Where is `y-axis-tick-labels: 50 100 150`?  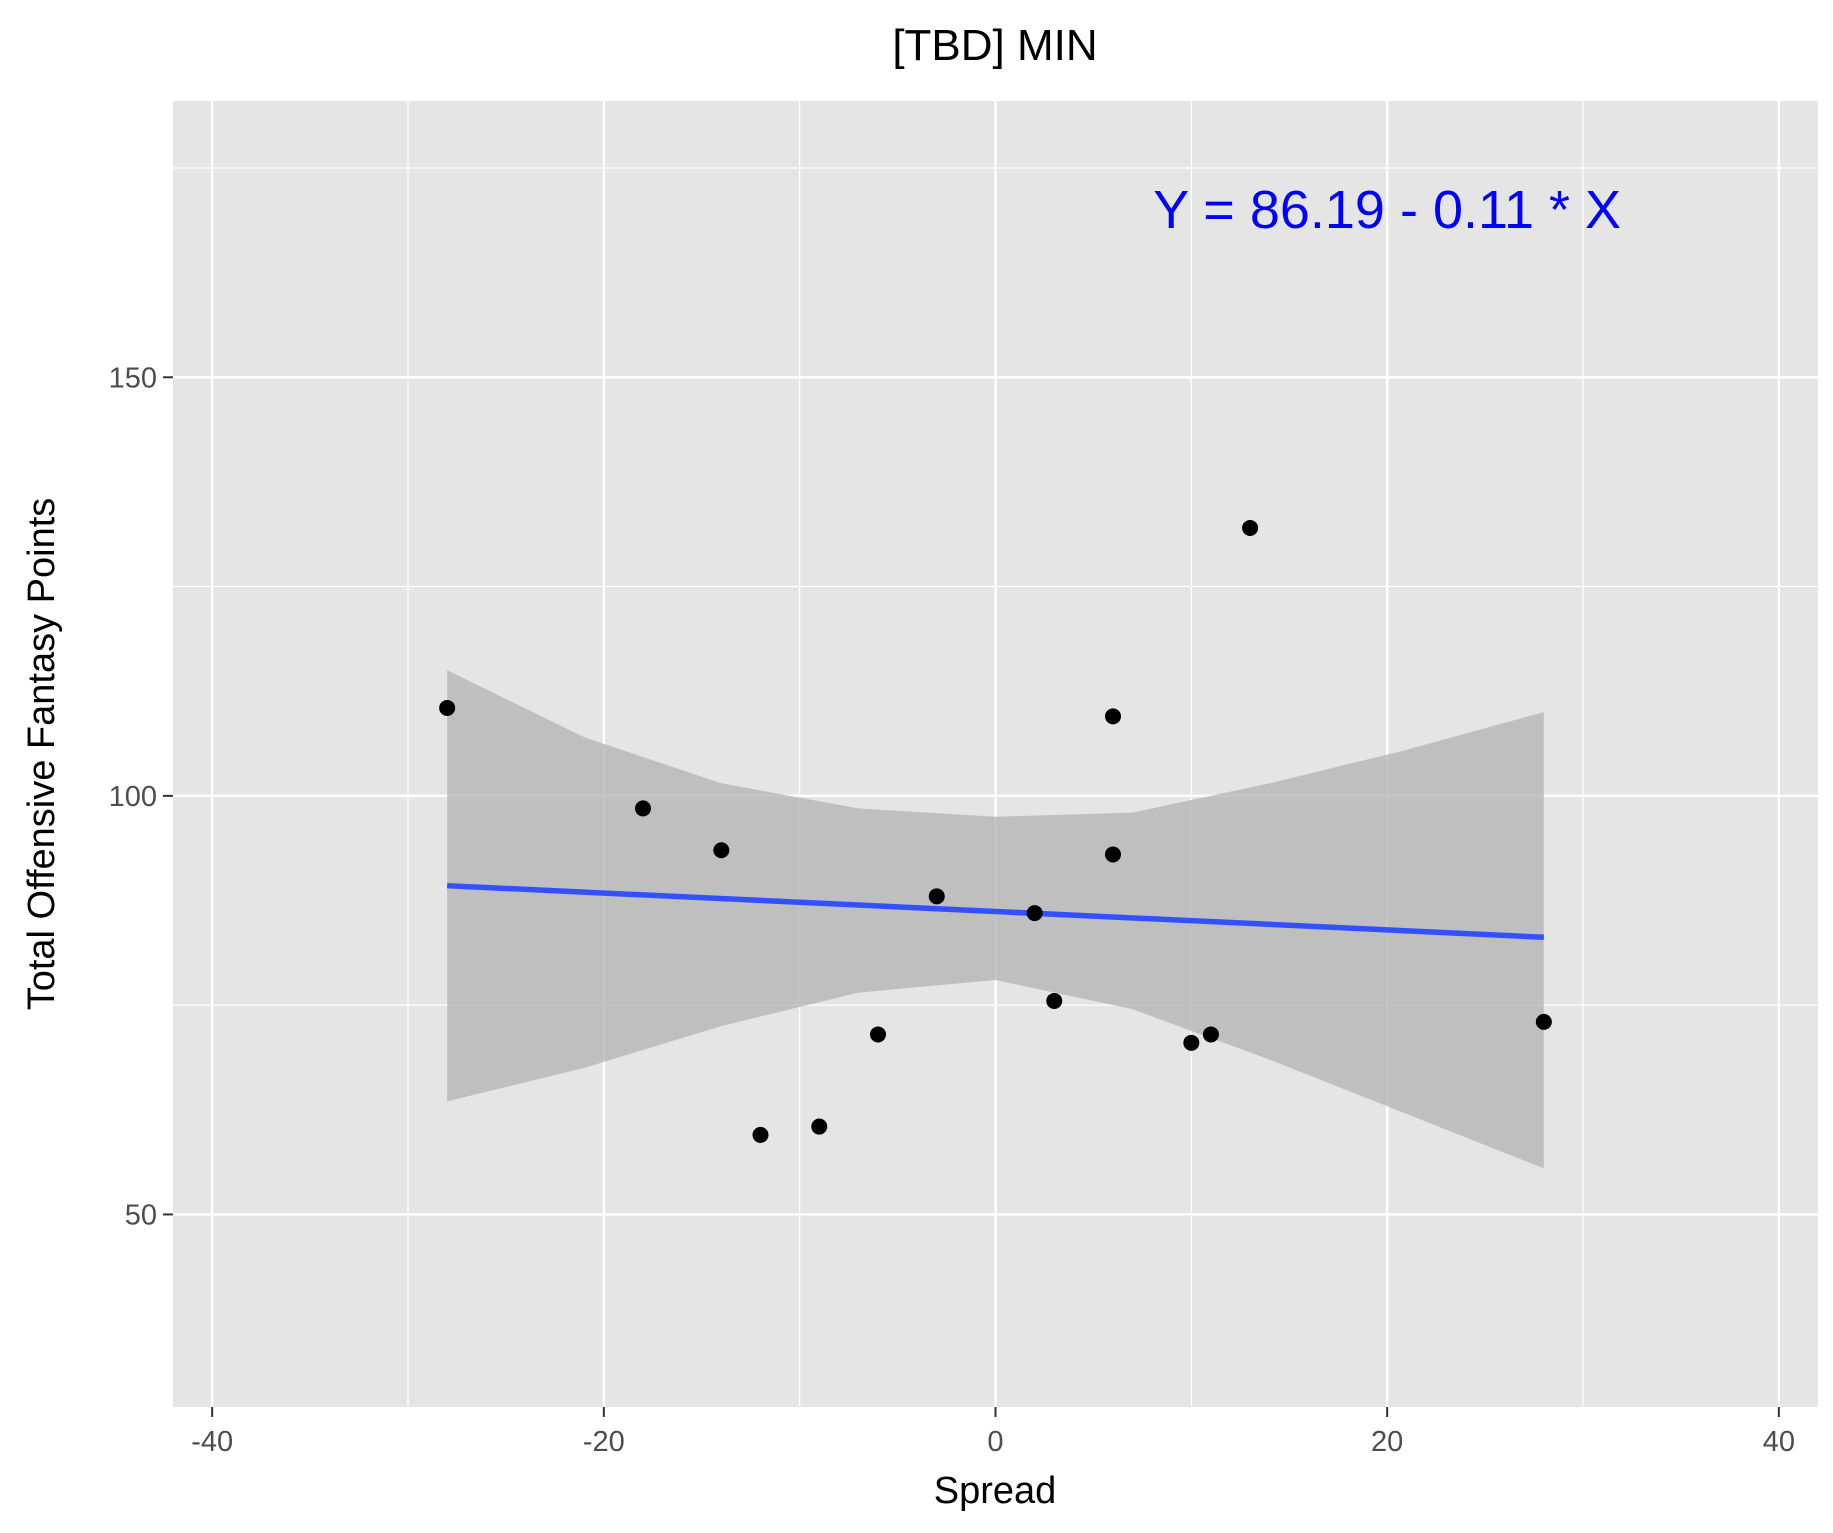
y-axis-tick-labels: 50 100 150 is located at coordinates (133, 796).